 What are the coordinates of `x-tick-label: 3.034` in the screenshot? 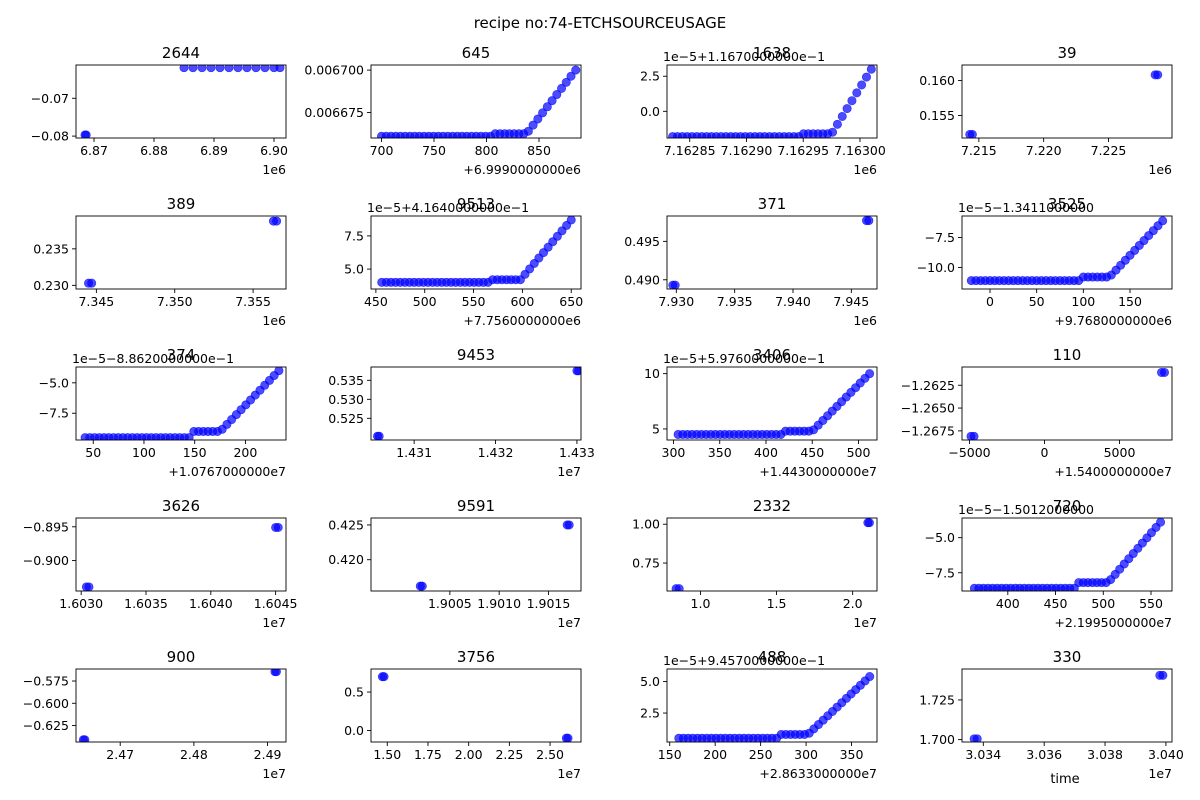 It's located at (983, 754).